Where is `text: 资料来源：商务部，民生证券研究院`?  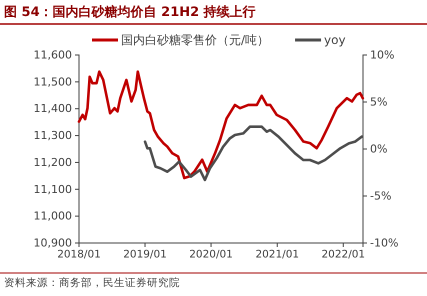
text: 资料来源：商务部，民生证券研究院 is located at coordinates (92, 282).